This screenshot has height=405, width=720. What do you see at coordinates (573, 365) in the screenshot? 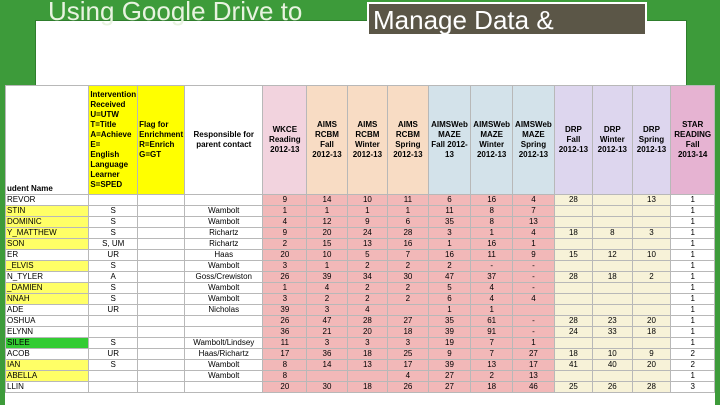
I see `cell: 41` at bounding box center [573, 365].